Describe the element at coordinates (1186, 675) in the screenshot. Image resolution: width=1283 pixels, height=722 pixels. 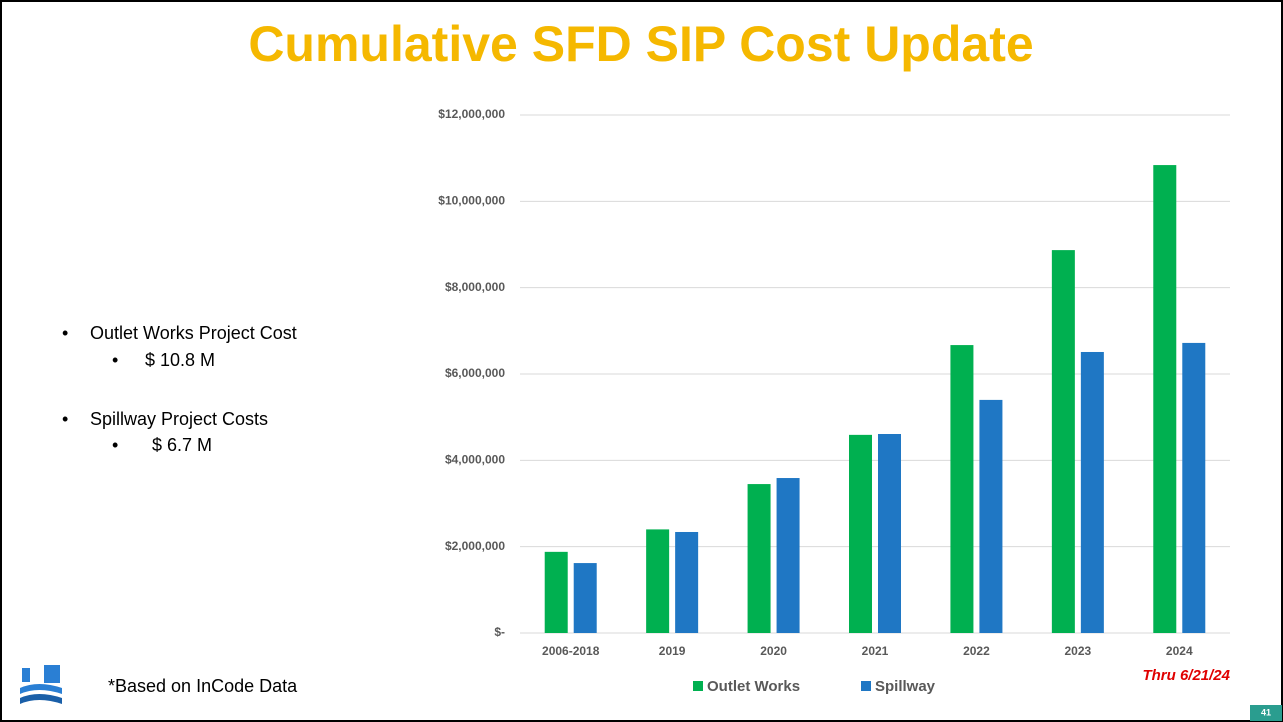
I see `annotation: Thru 6/21/24` at that location.